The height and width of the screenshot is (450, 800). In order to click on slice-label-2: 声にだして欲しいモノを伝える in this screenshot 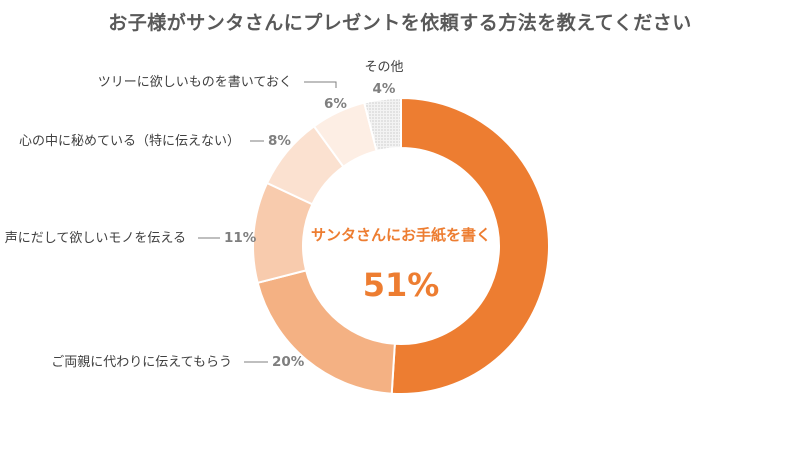, I will do `click(95, 238)`.